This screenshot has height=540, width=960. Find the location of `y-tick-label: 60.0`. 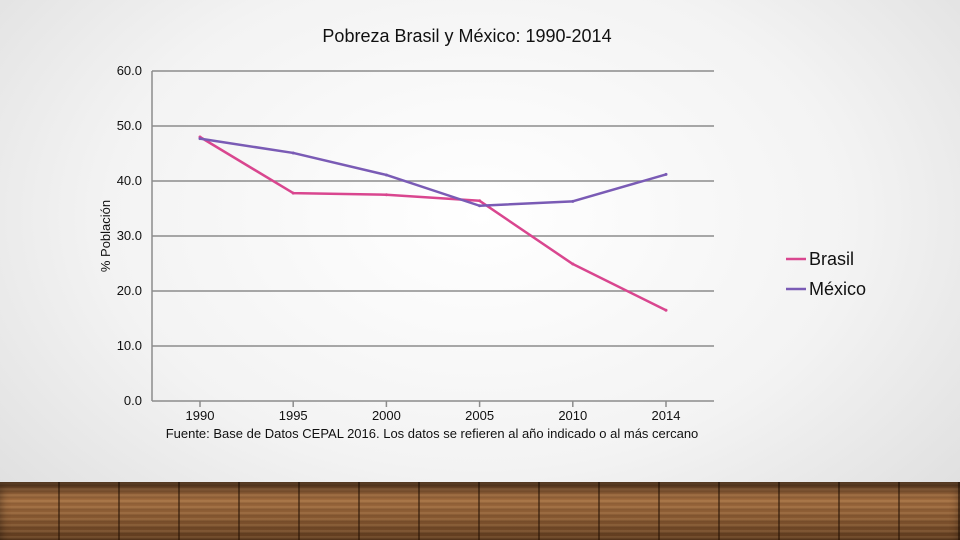

y-tick-label: 60.0 is located at coordinates (129, 70).